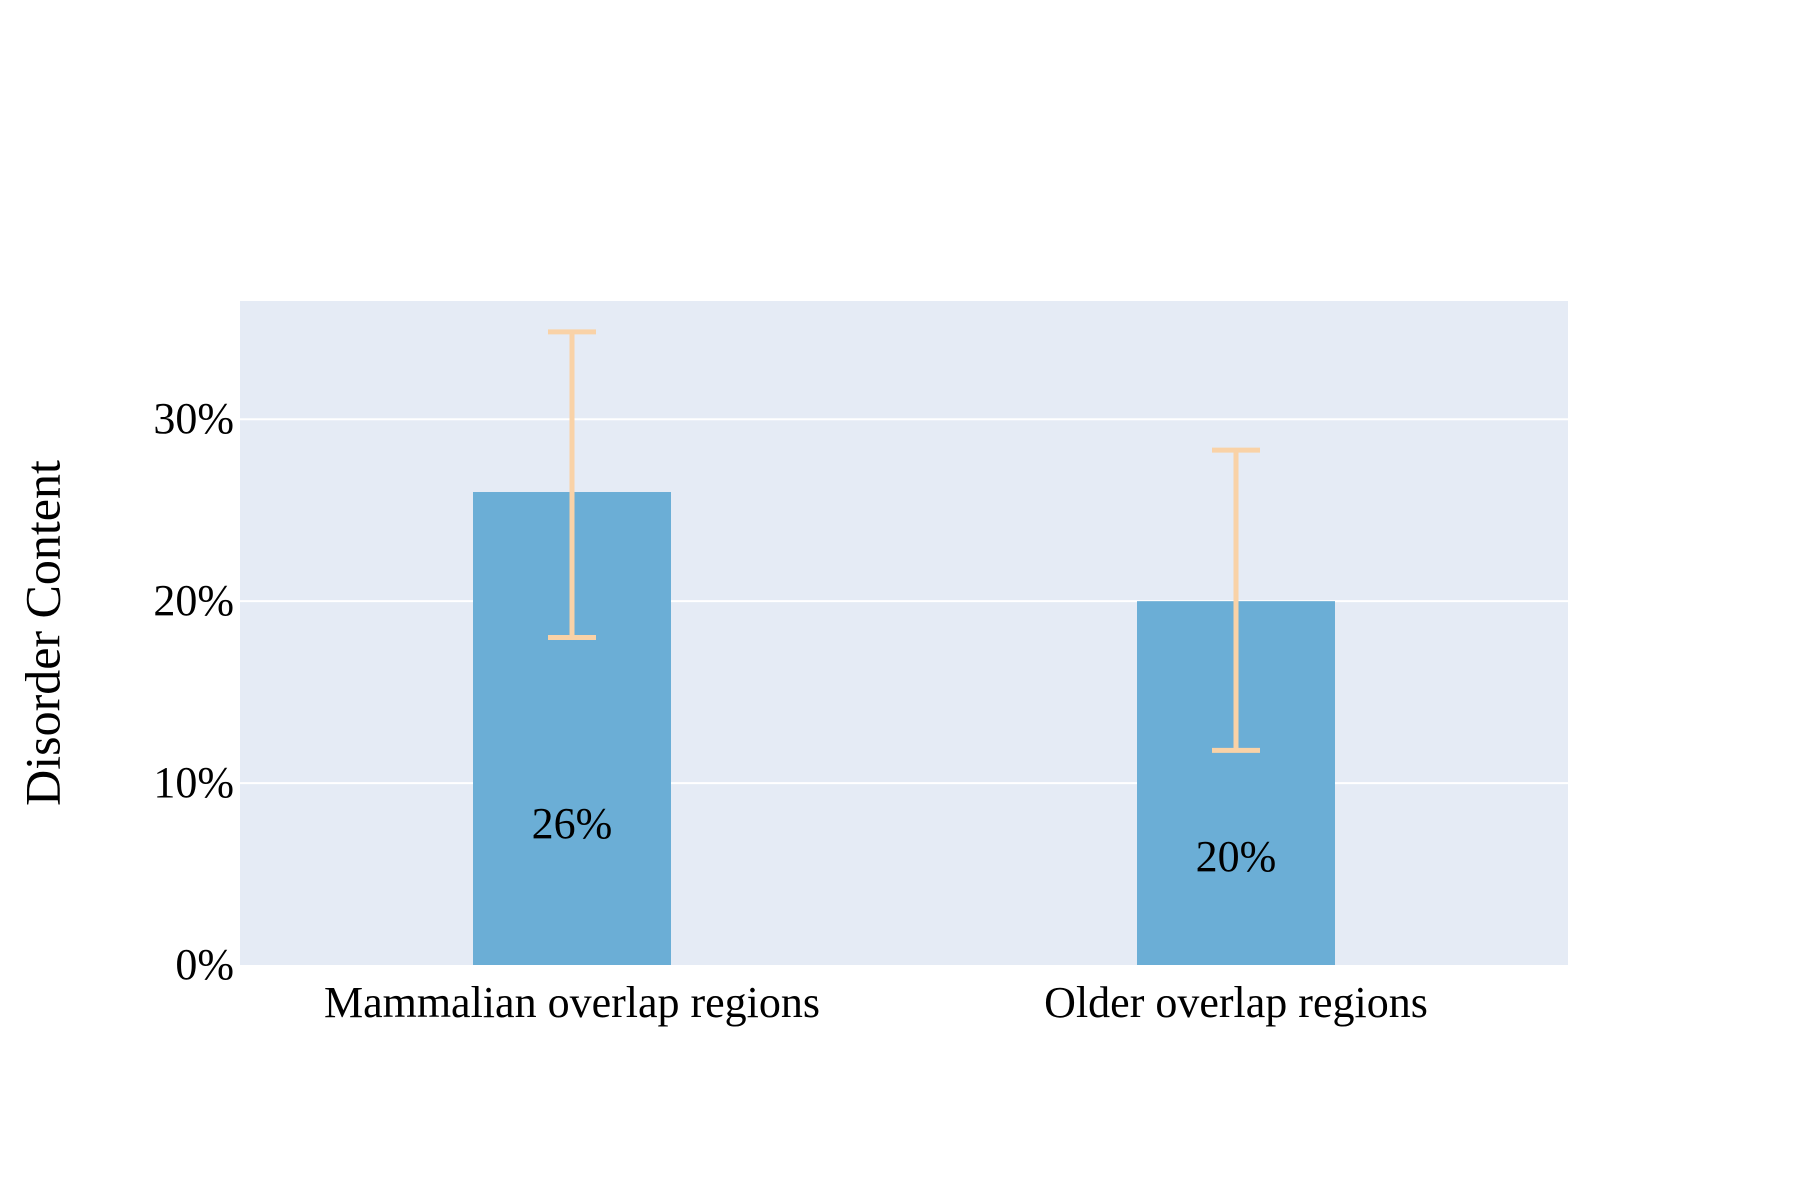 This screenshot has height=1200, width=1800. Describe the element at coordinates (193, 600) in the screenshot. I see `y-tick-label: 20%` at that location.